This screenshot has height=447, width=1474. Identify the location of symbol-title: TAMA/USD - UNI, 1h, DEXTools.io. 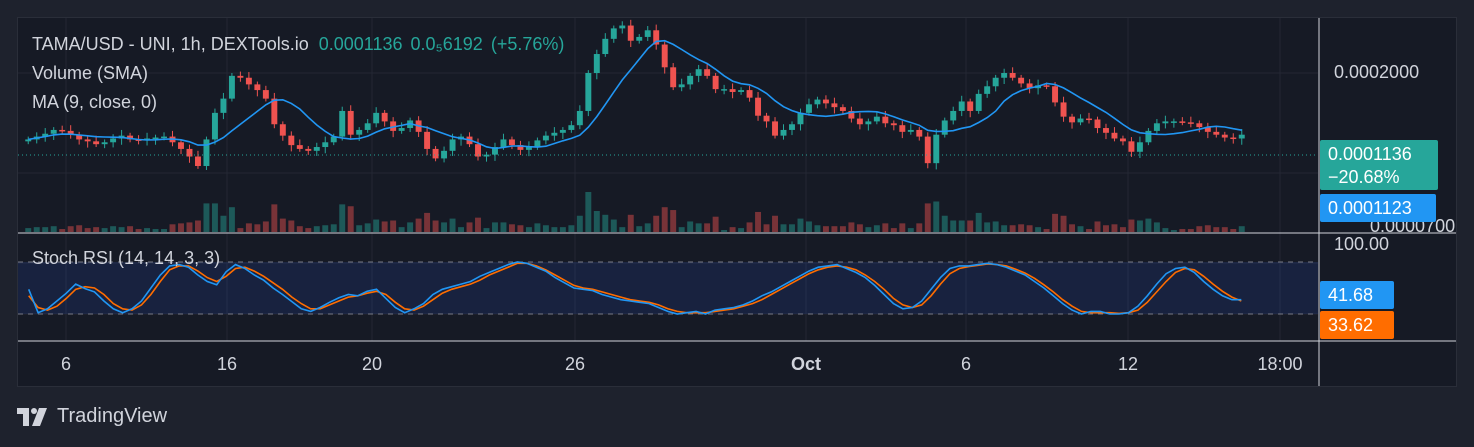
(170, 44).